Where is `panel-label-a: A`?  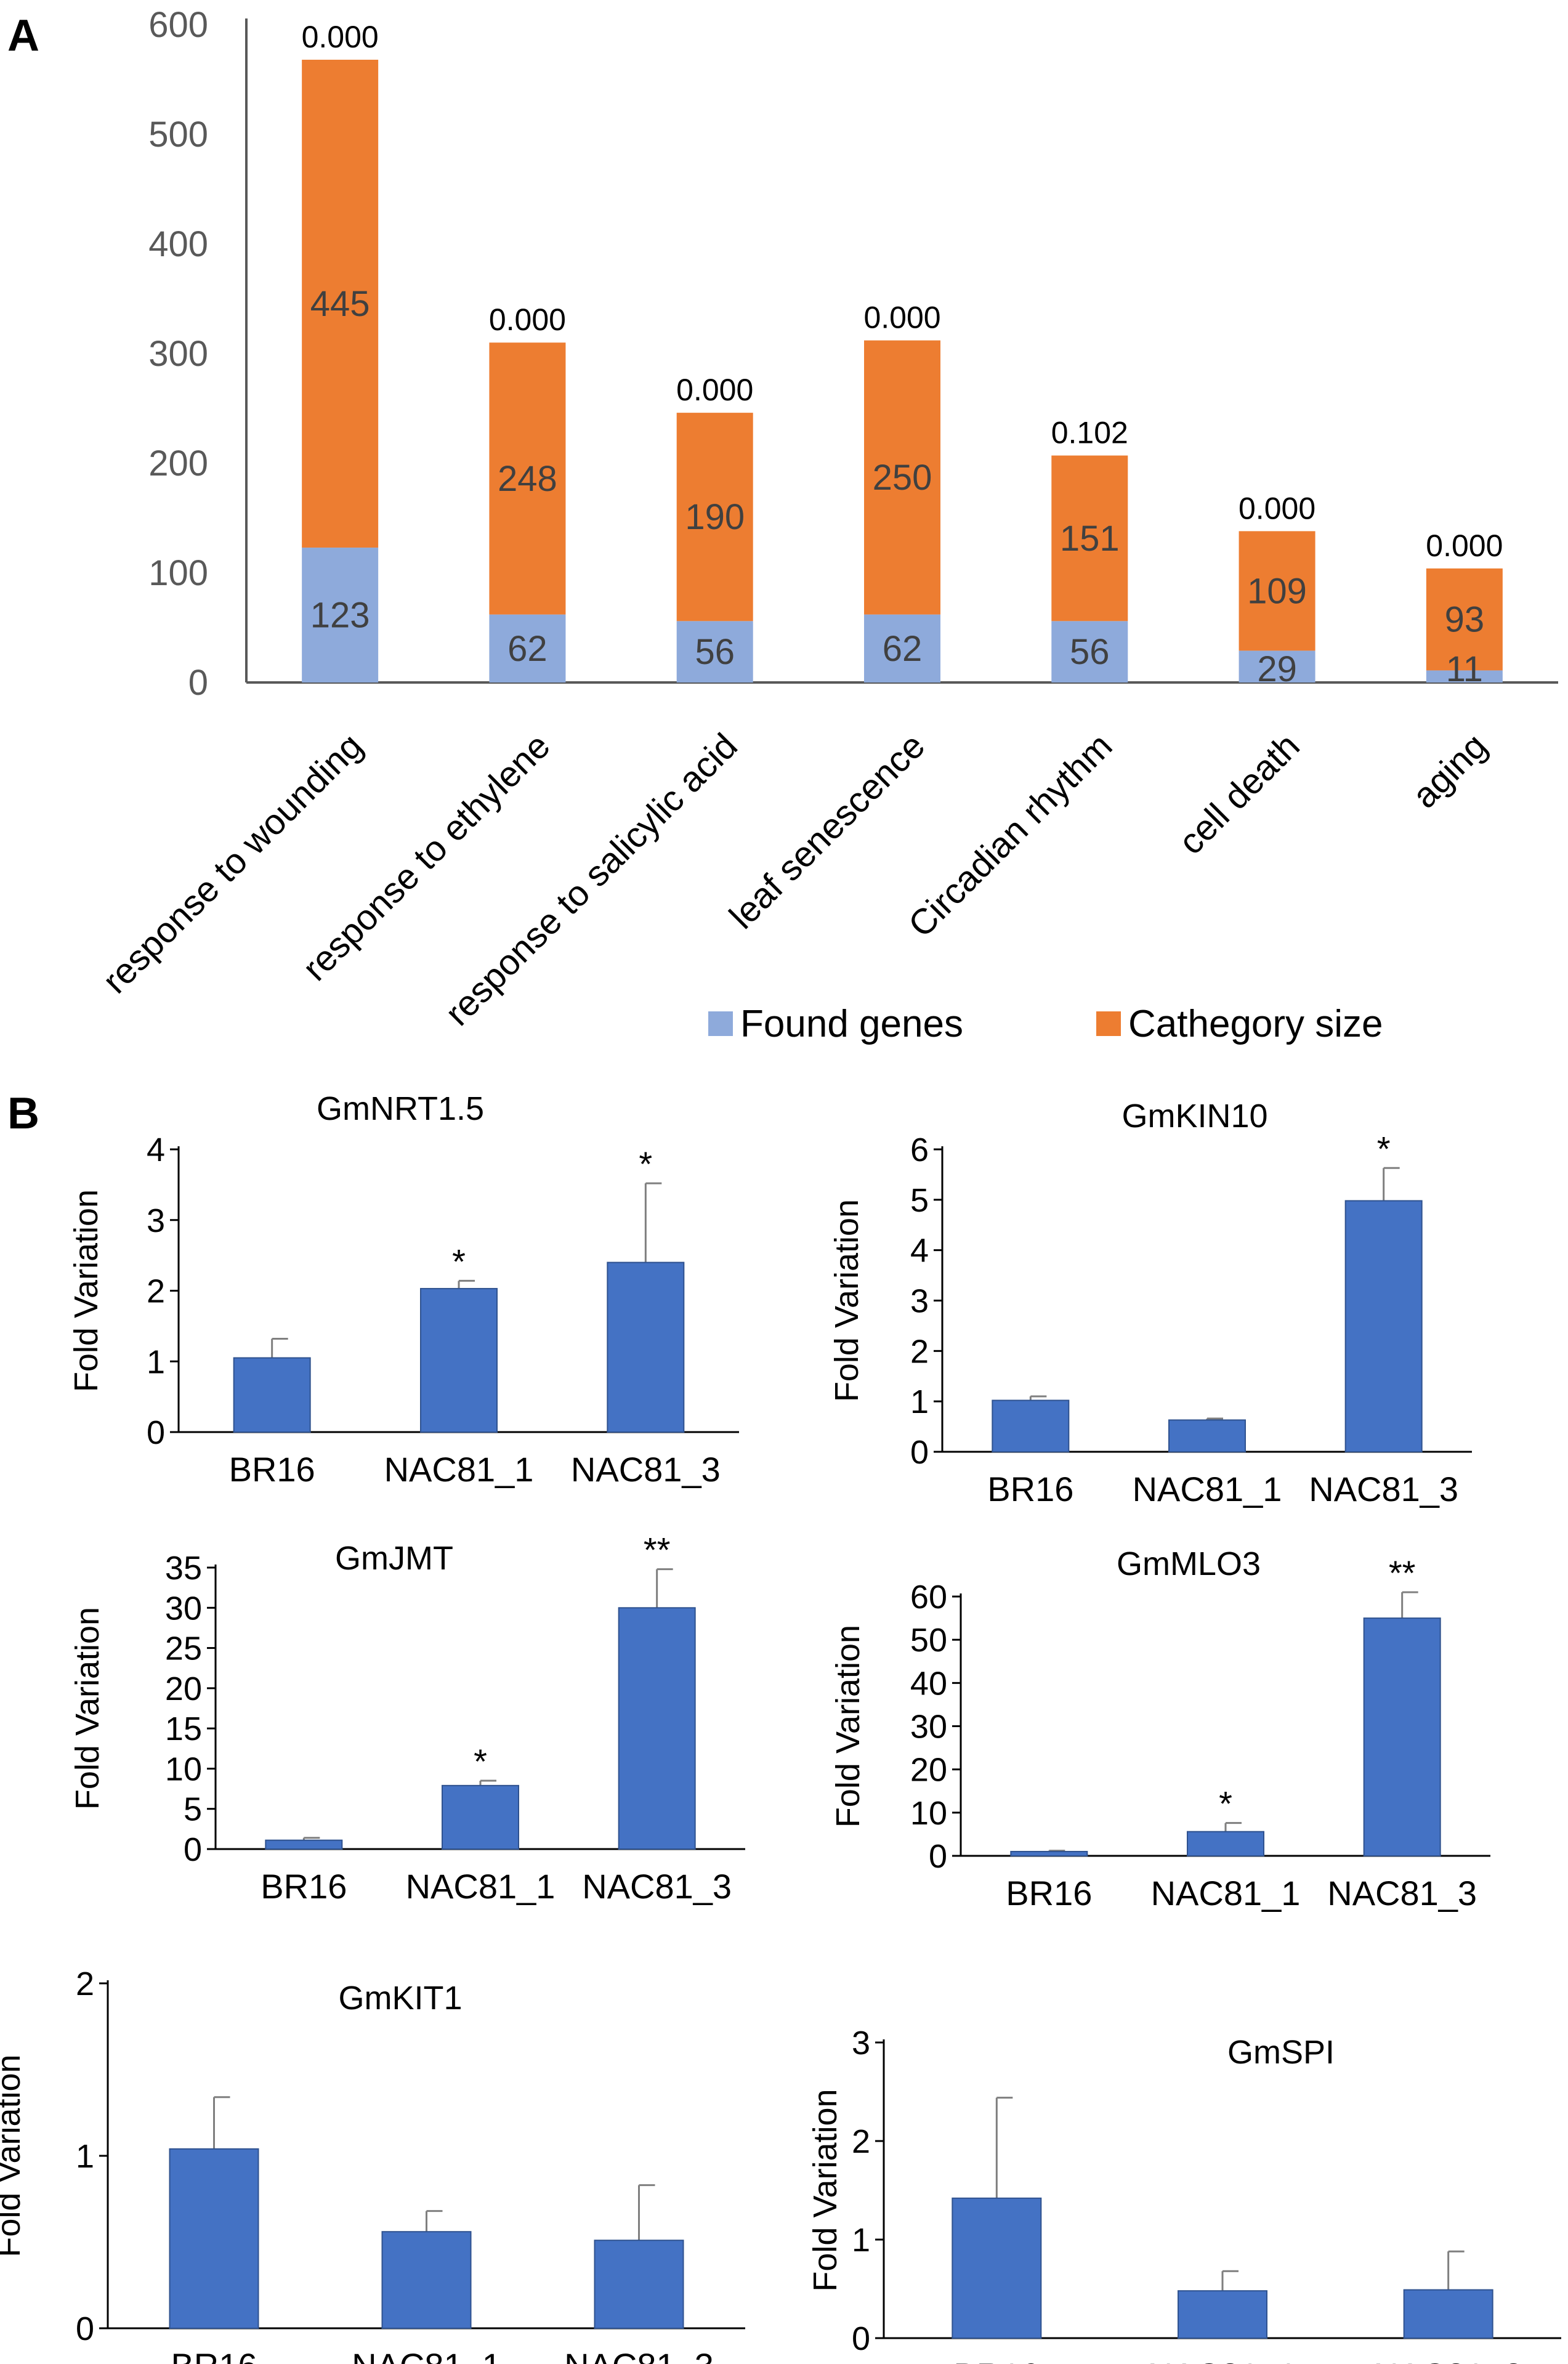
panel-label-a: A is located at coordinates (23, 35).